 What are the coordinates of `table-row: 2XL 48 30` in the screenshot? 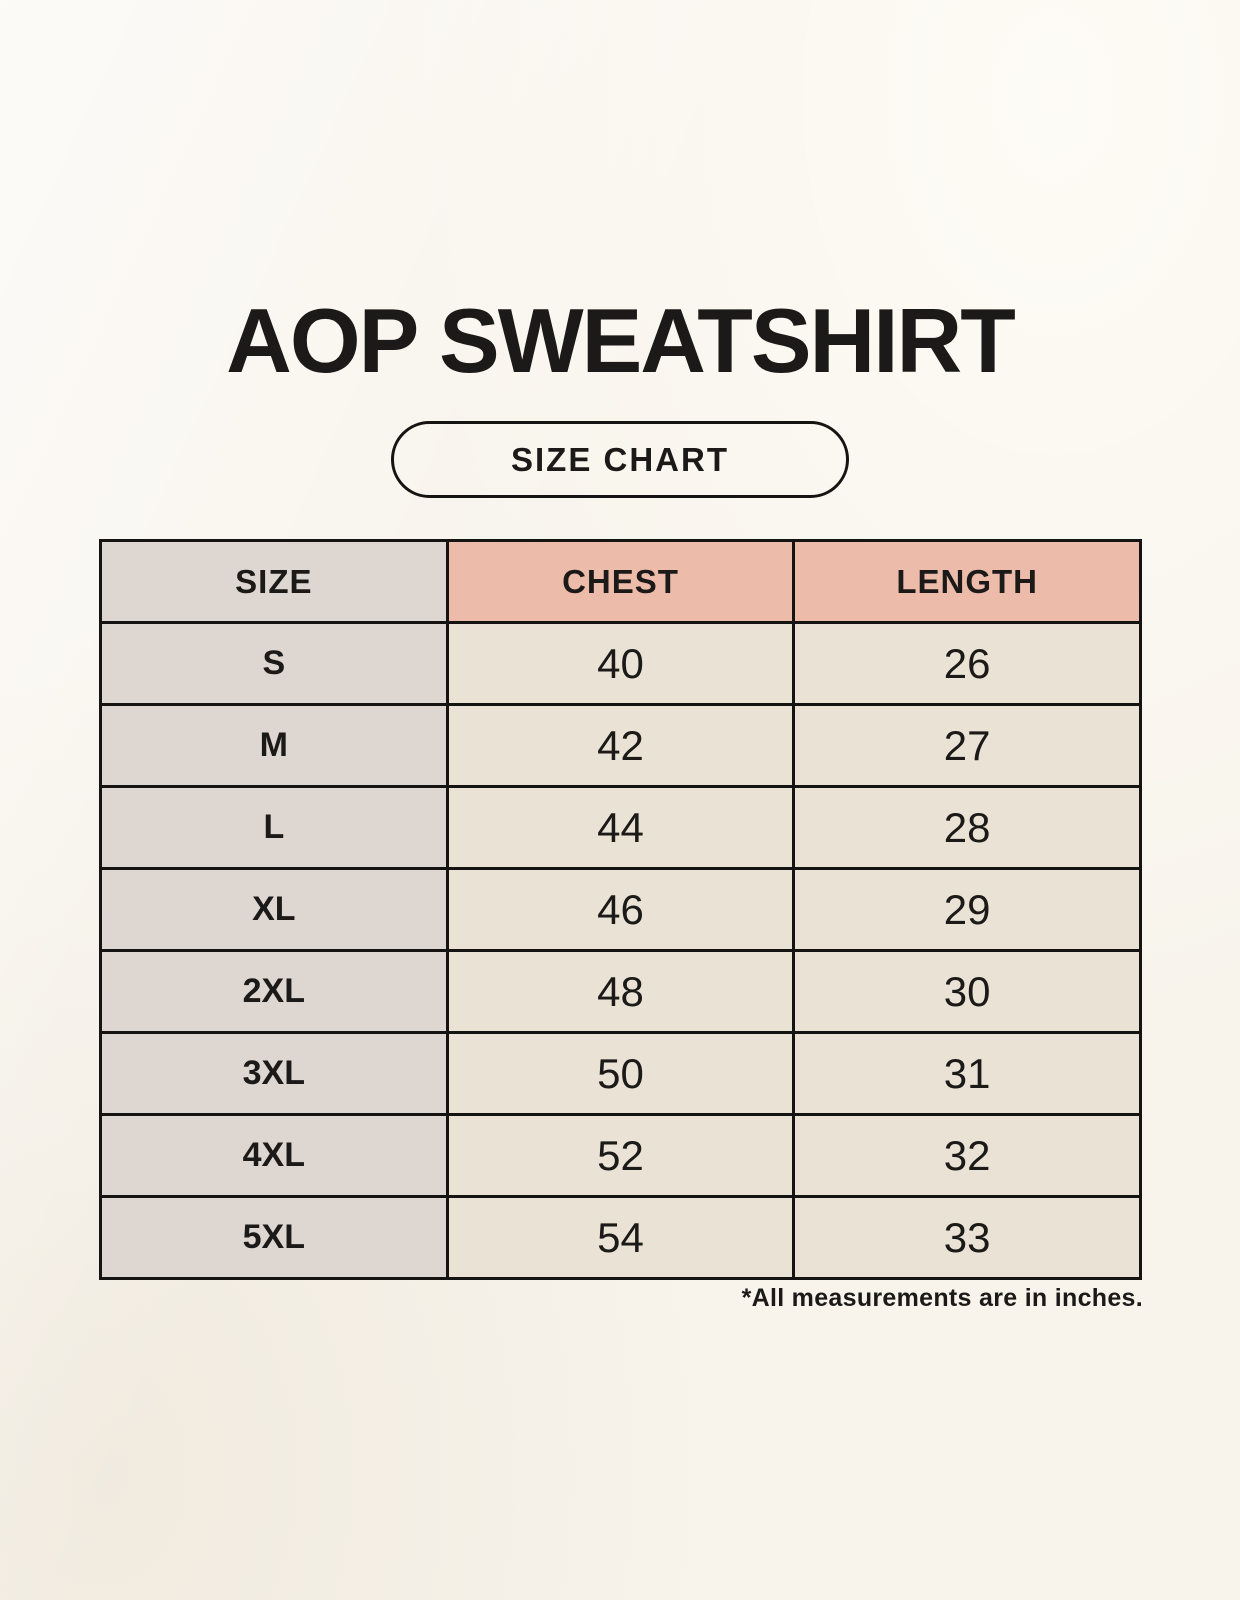 It's located at (620, 991).